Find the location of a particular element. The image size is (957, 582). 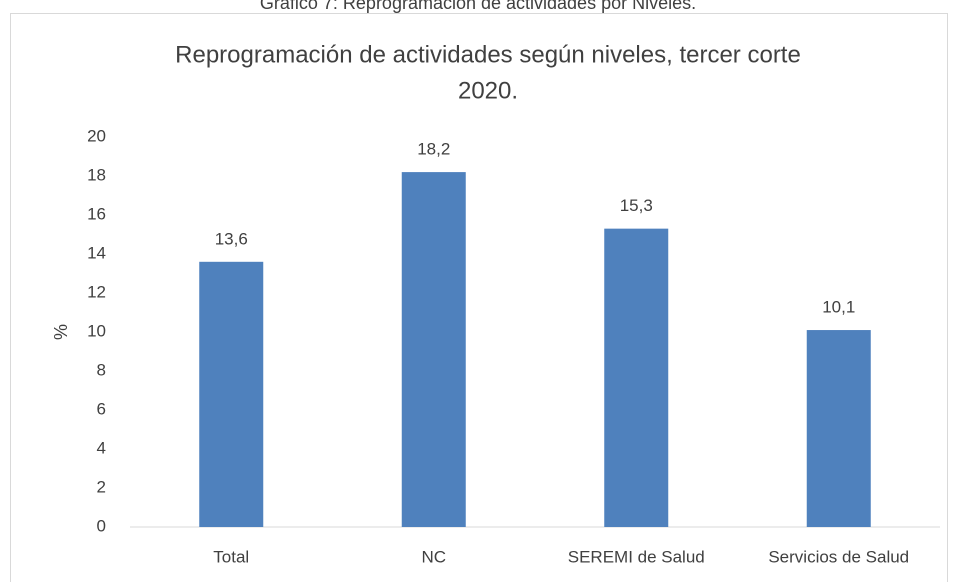

chart-title: 2020. is located at coordinates (488, 90).